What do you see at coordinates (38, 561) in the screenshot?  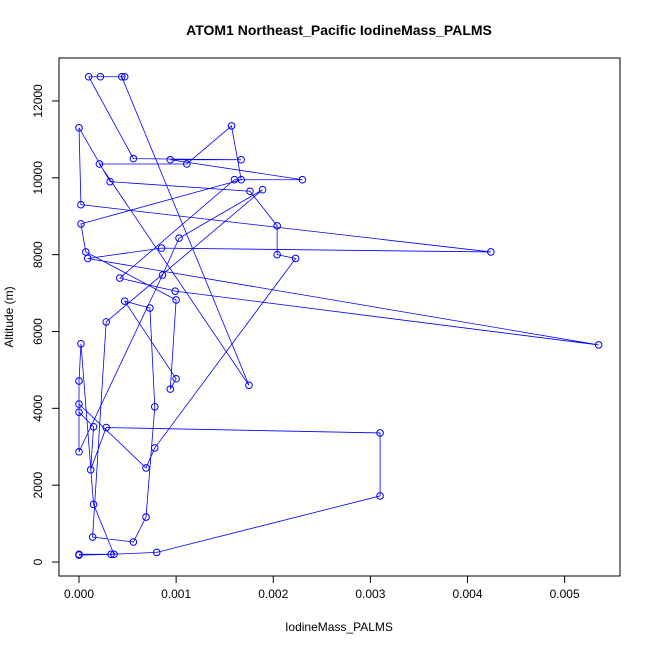 I see `y-tick-label: 0` at bounding box center [38, 561].